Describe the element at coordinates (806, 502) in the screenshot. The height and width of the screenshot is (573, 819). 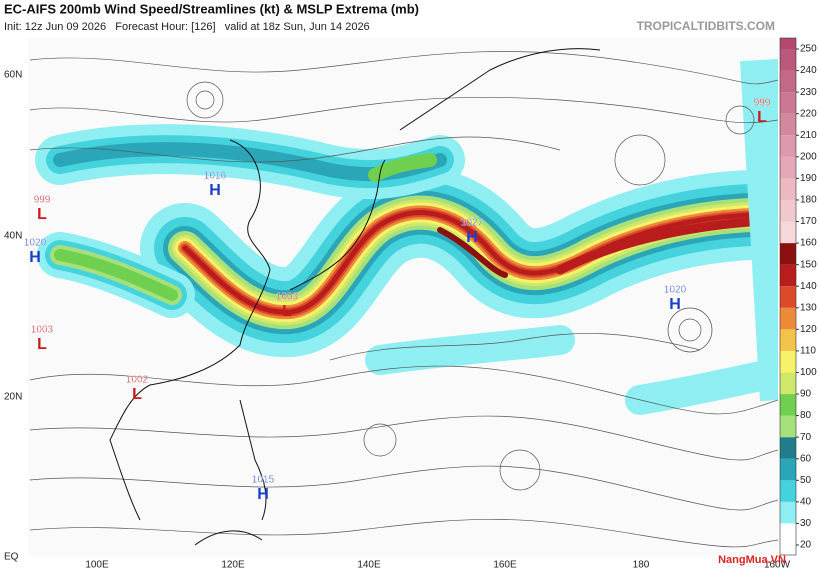
I see `colorbar-label: 40` at that location.